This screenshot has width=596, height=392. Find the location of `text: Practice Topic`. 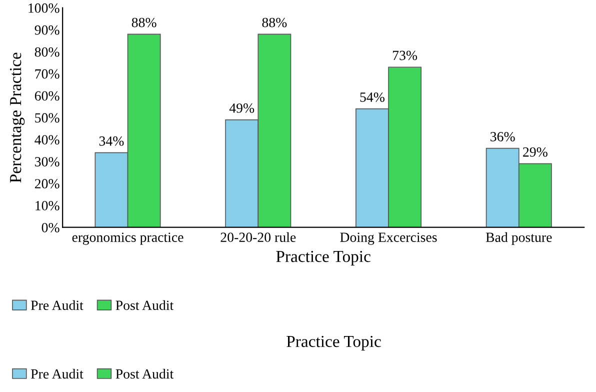

text: Practice Topic is located at coordinates (333, 343).